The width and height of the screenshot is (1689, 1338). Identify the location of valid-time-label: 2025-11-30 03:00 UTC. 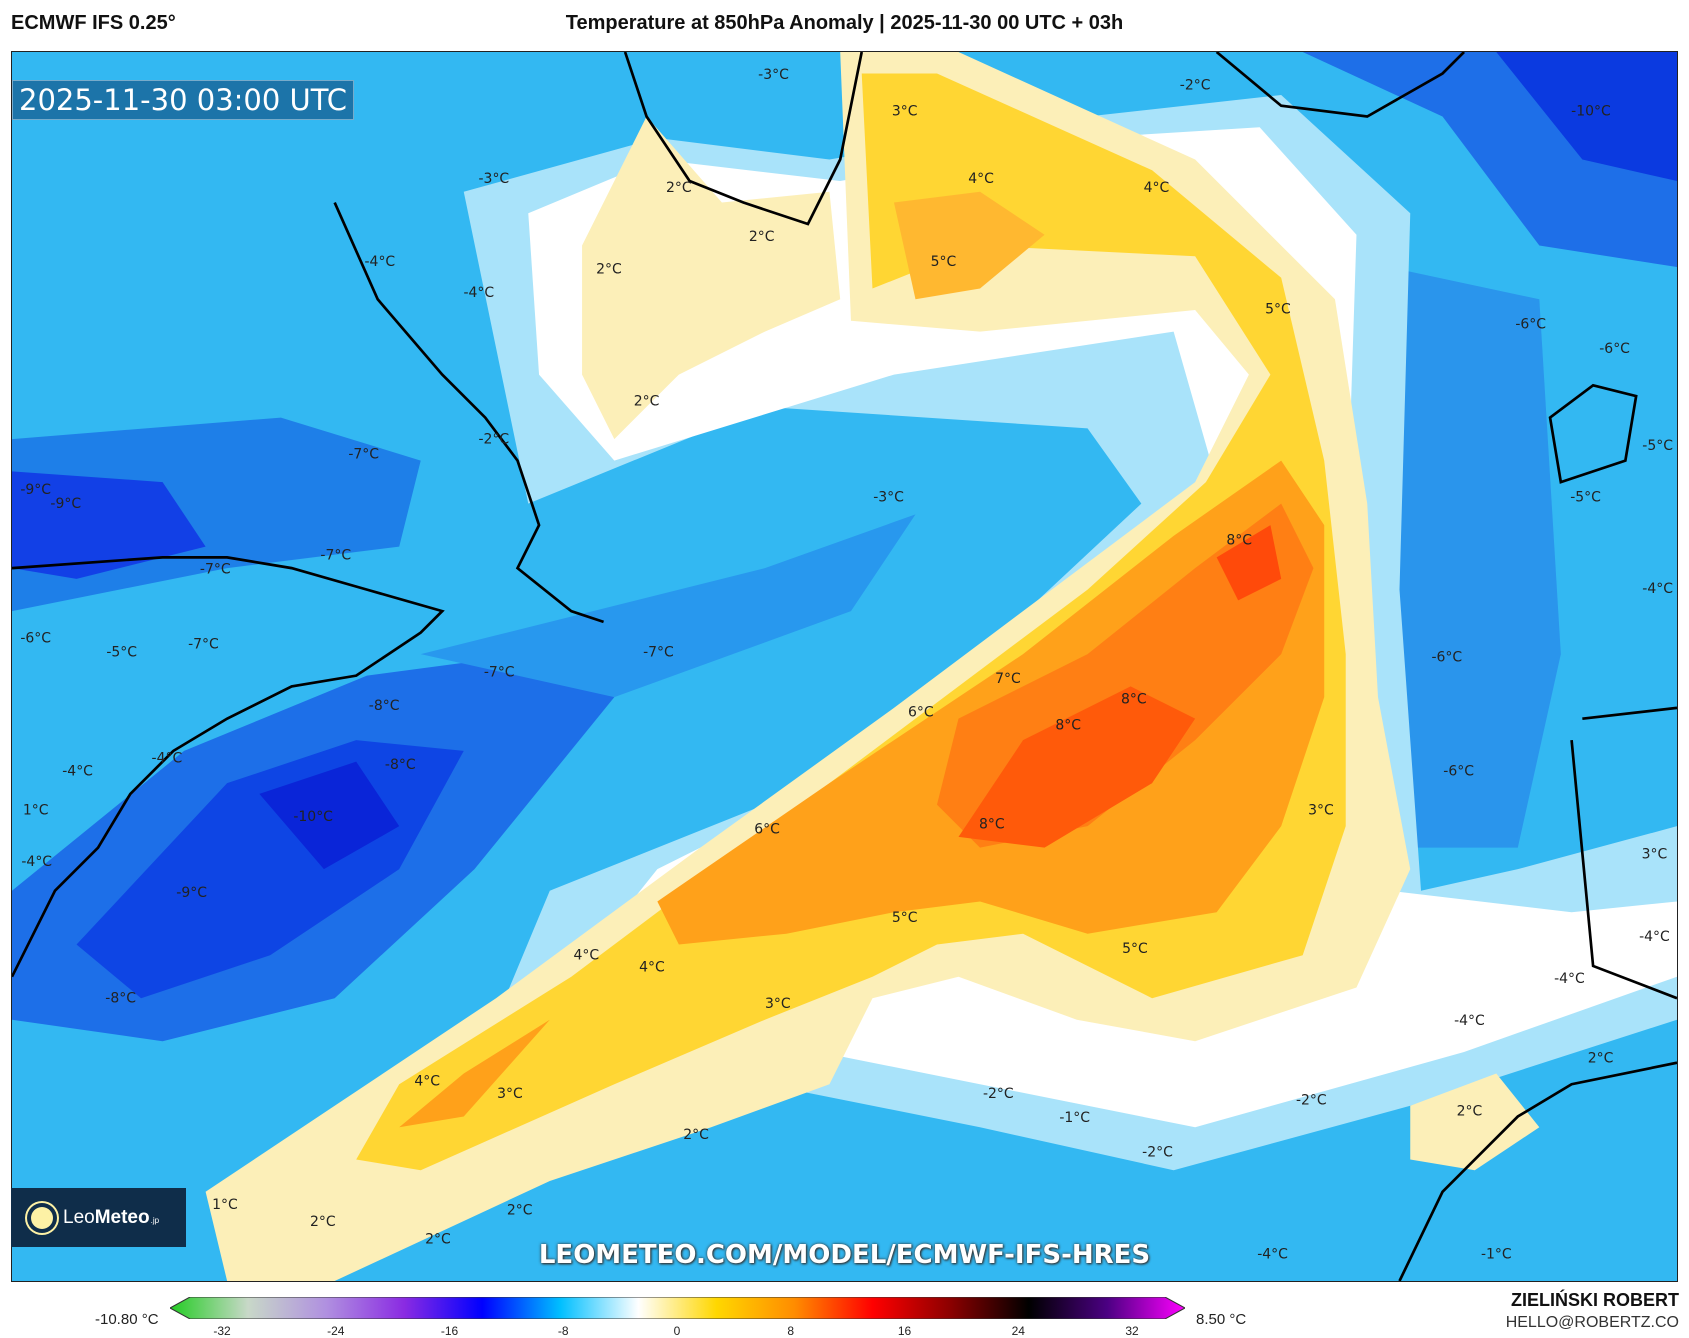
(183, 100).